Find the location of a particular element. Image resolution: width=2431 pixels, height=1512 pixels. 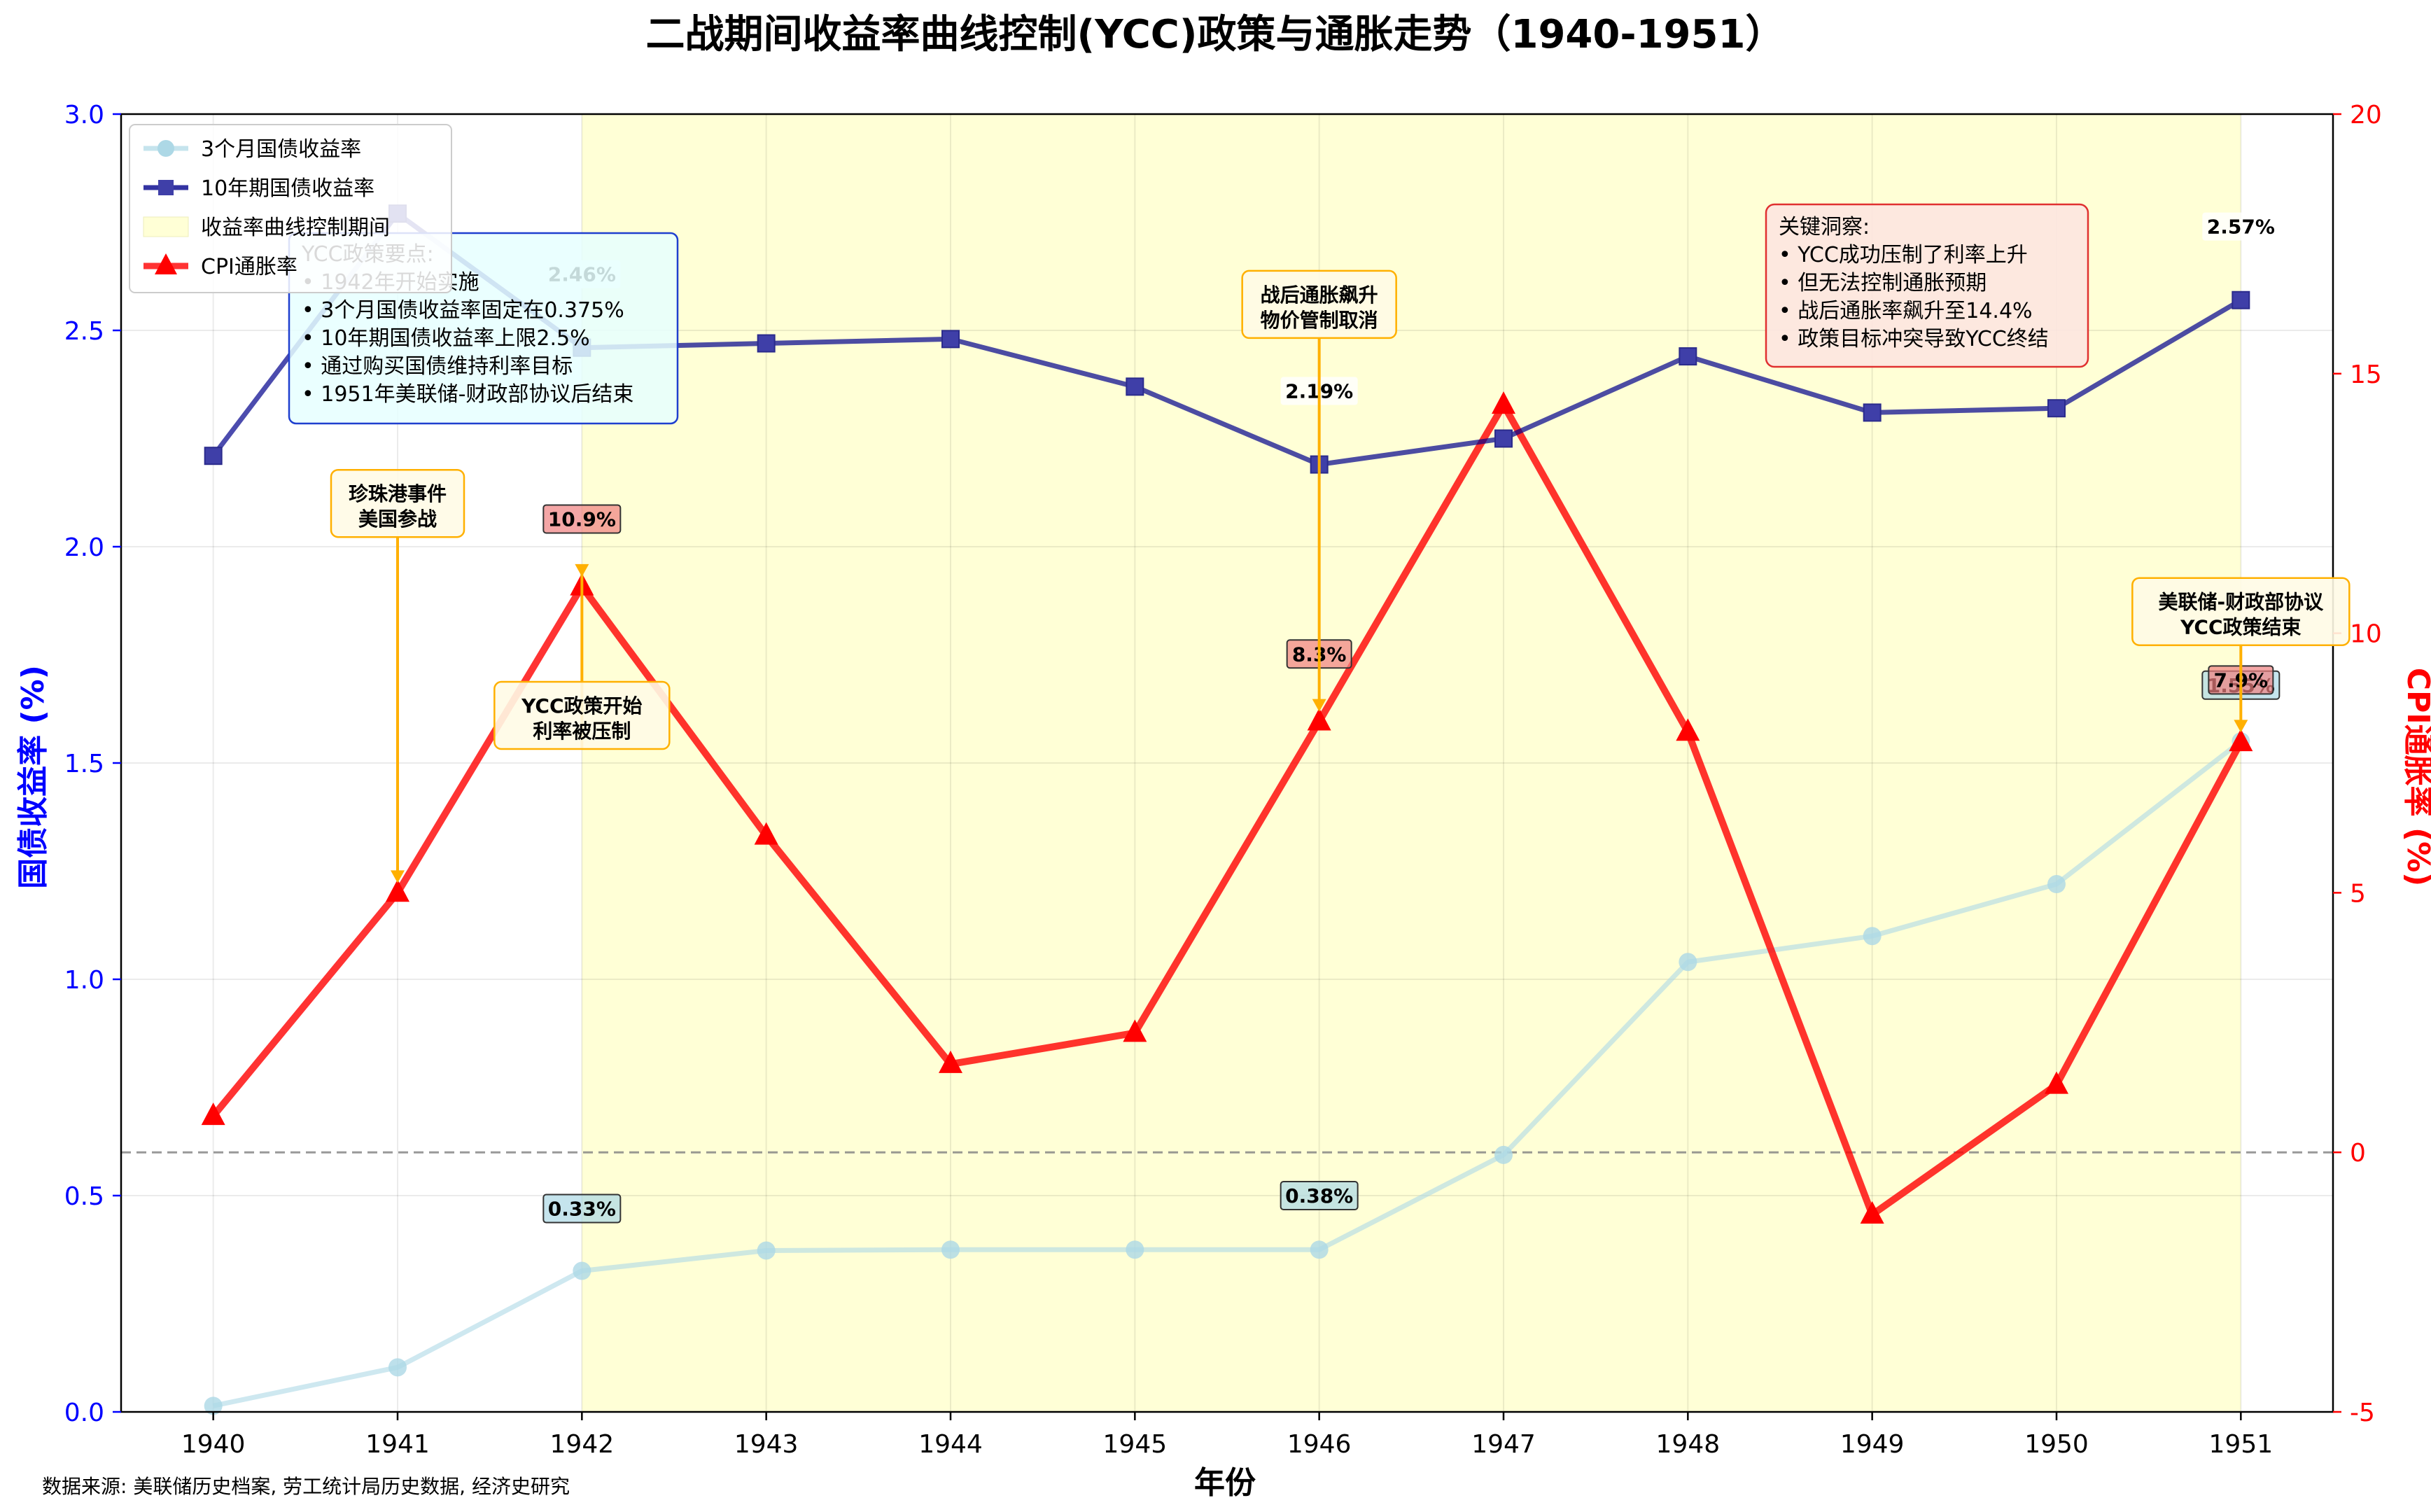

event-text: 美国参战 is located at coordinates (398, 519).